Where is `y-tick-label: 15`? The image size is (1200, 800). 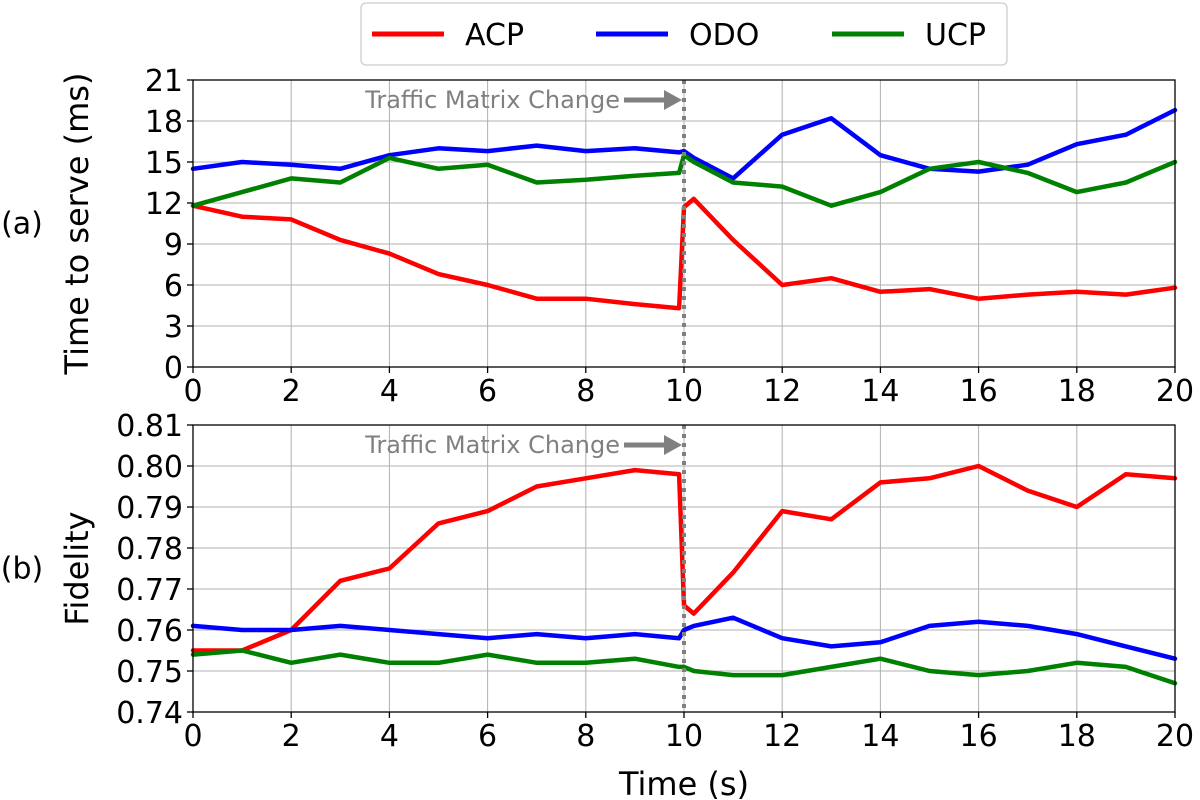 y-tick-label: 15 is located at coordinates (164, 163).